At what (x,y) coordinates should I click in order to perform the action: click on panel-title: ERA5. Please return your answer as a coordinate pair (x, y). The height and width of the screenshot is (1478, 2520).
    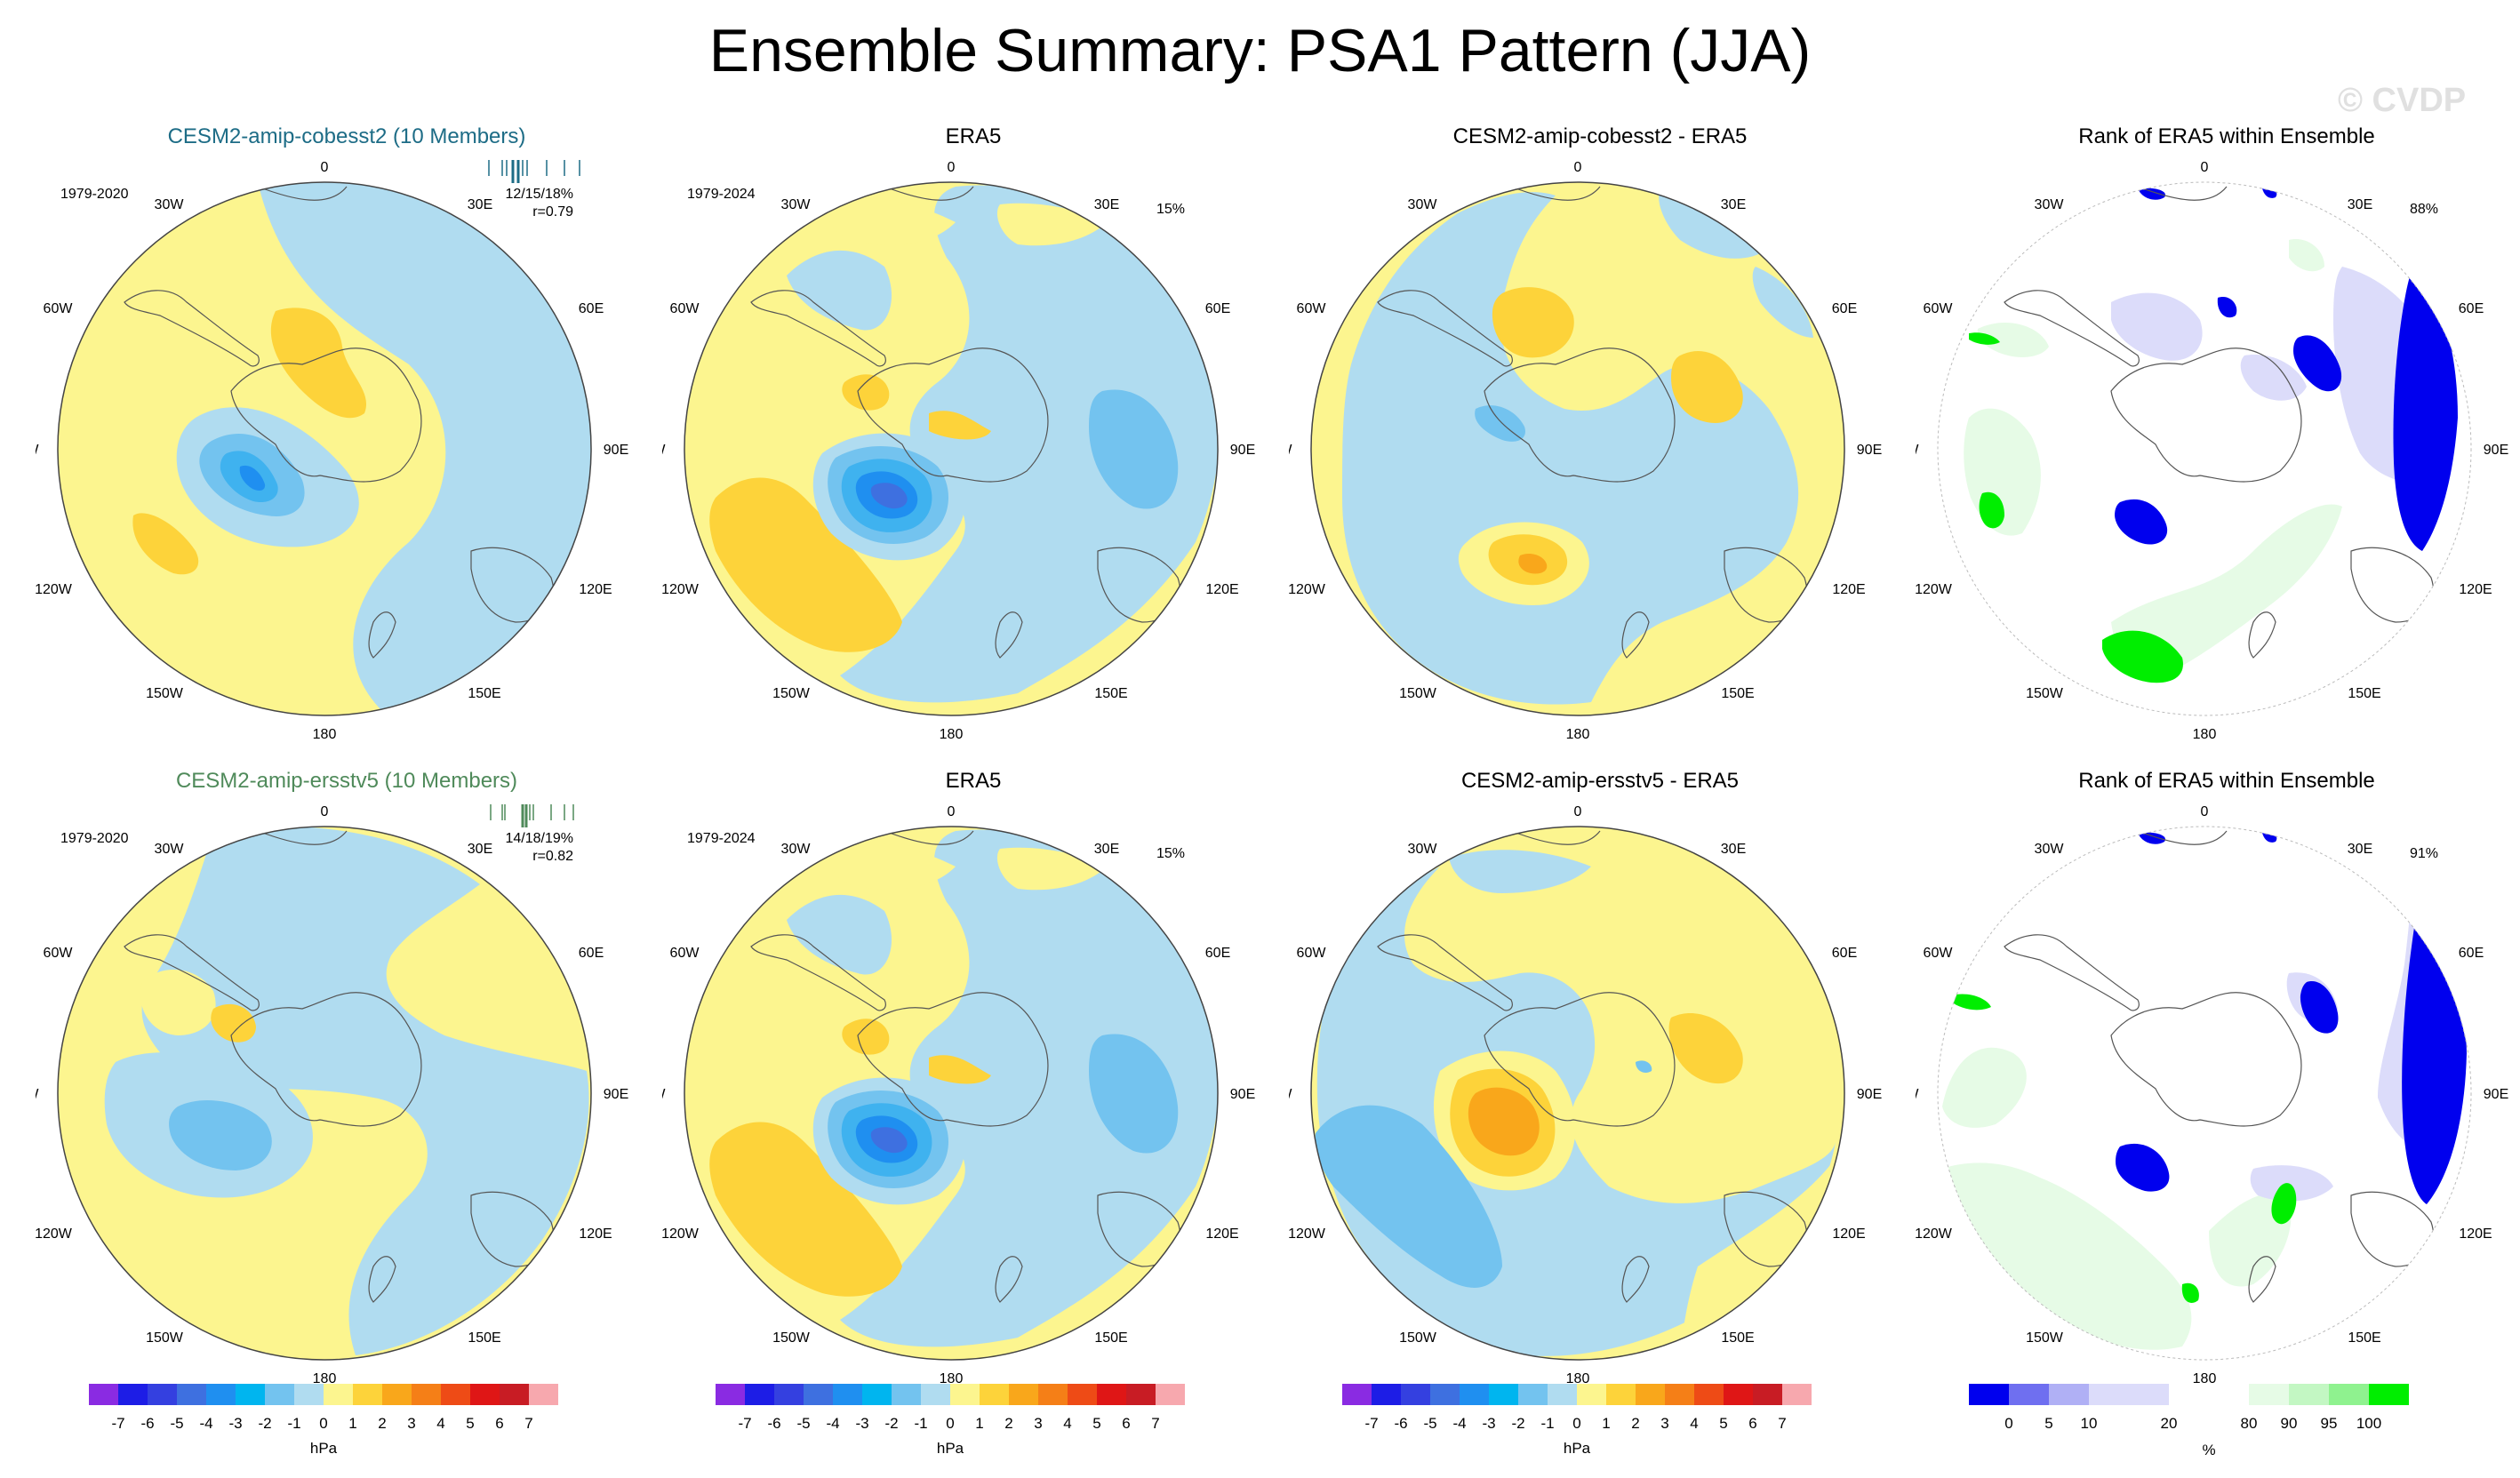
    Looking at the image, I should click on (973, 136).